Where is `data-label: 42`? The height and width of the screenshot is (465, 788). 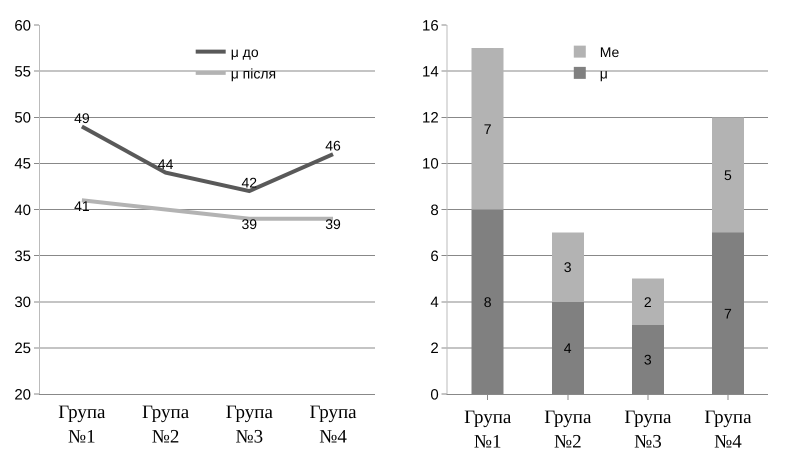
data-label: 42 is located at coordinates (250, 182).